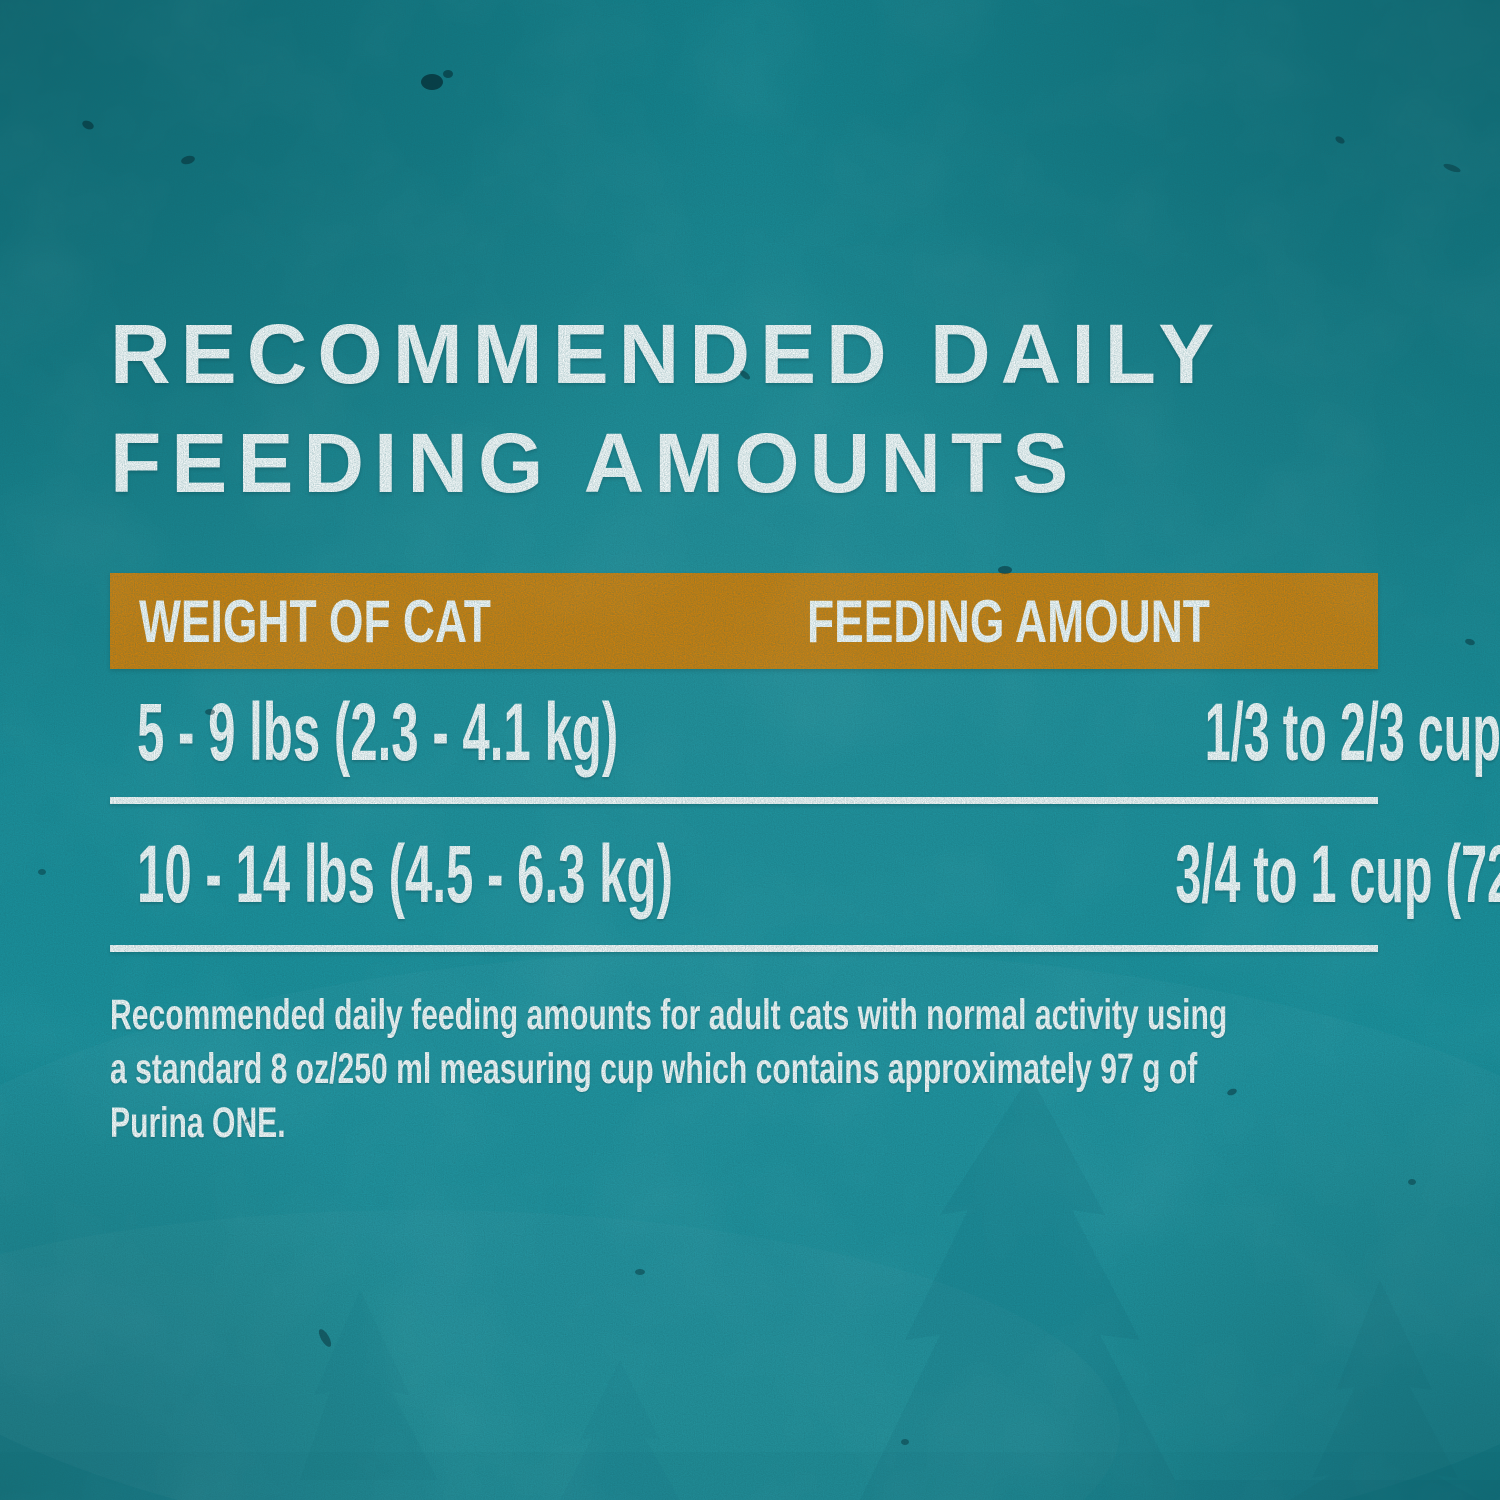 Image resolution: width=1500 pixels, height=1500 pixels. I want to click on title-line-2: FEEDING AMOUNTS, so click(594, 463).